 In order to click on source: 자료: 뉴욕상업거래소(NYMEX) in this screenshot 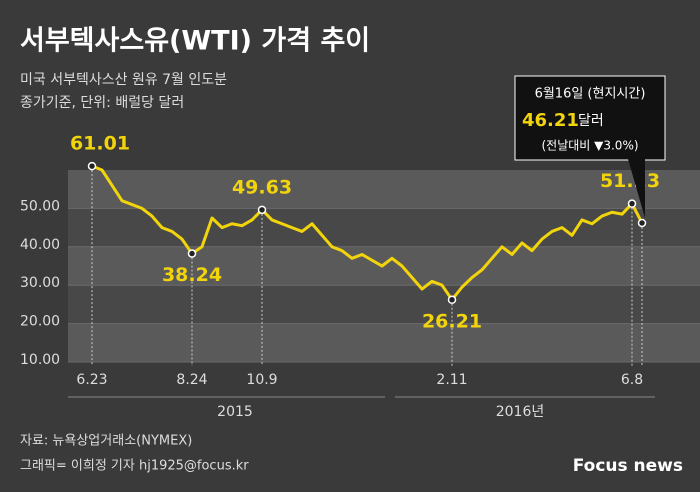, I will do `click(106, 441)`.